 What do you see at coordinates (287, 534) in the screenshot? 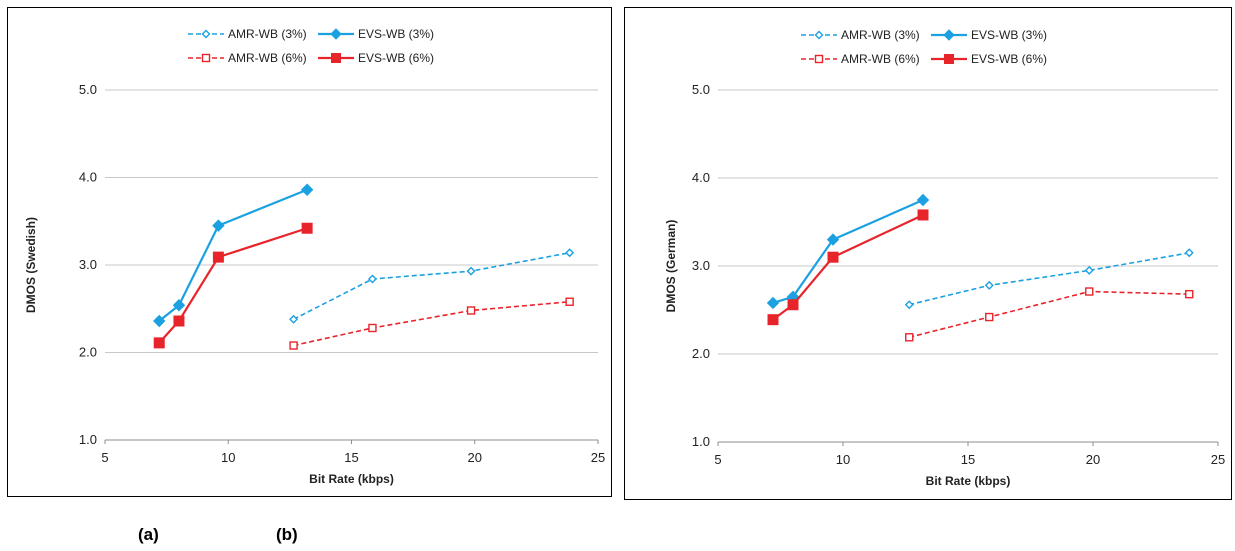
I see `caption-b: (b)` at bounding box center [287, 534].